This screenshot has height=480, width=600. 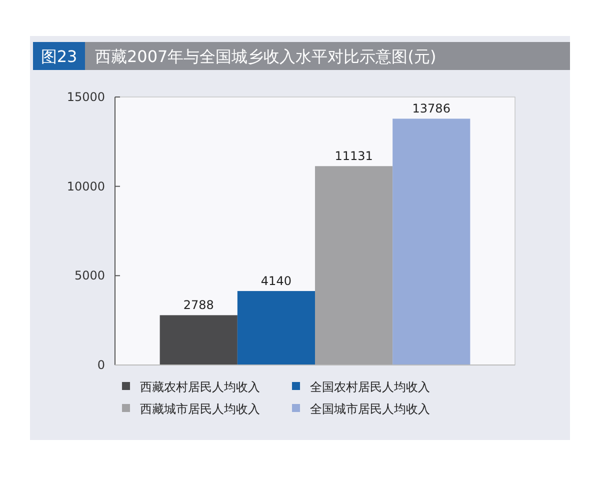 I want to click on data-label: 2788, so click(x=198, y=305).